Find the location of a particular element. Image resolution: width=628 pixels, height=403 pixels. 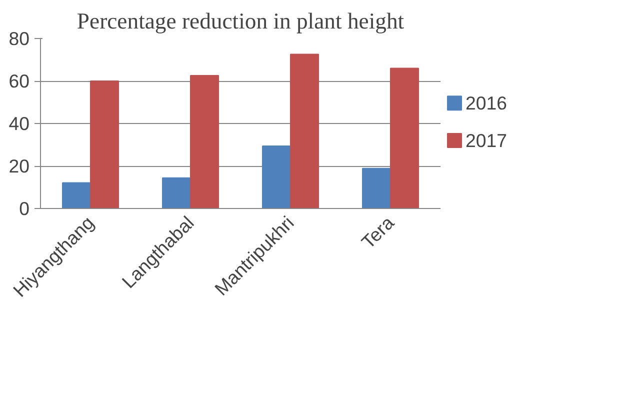

y-tick-label: 0 is located at coordinates (24, 208).